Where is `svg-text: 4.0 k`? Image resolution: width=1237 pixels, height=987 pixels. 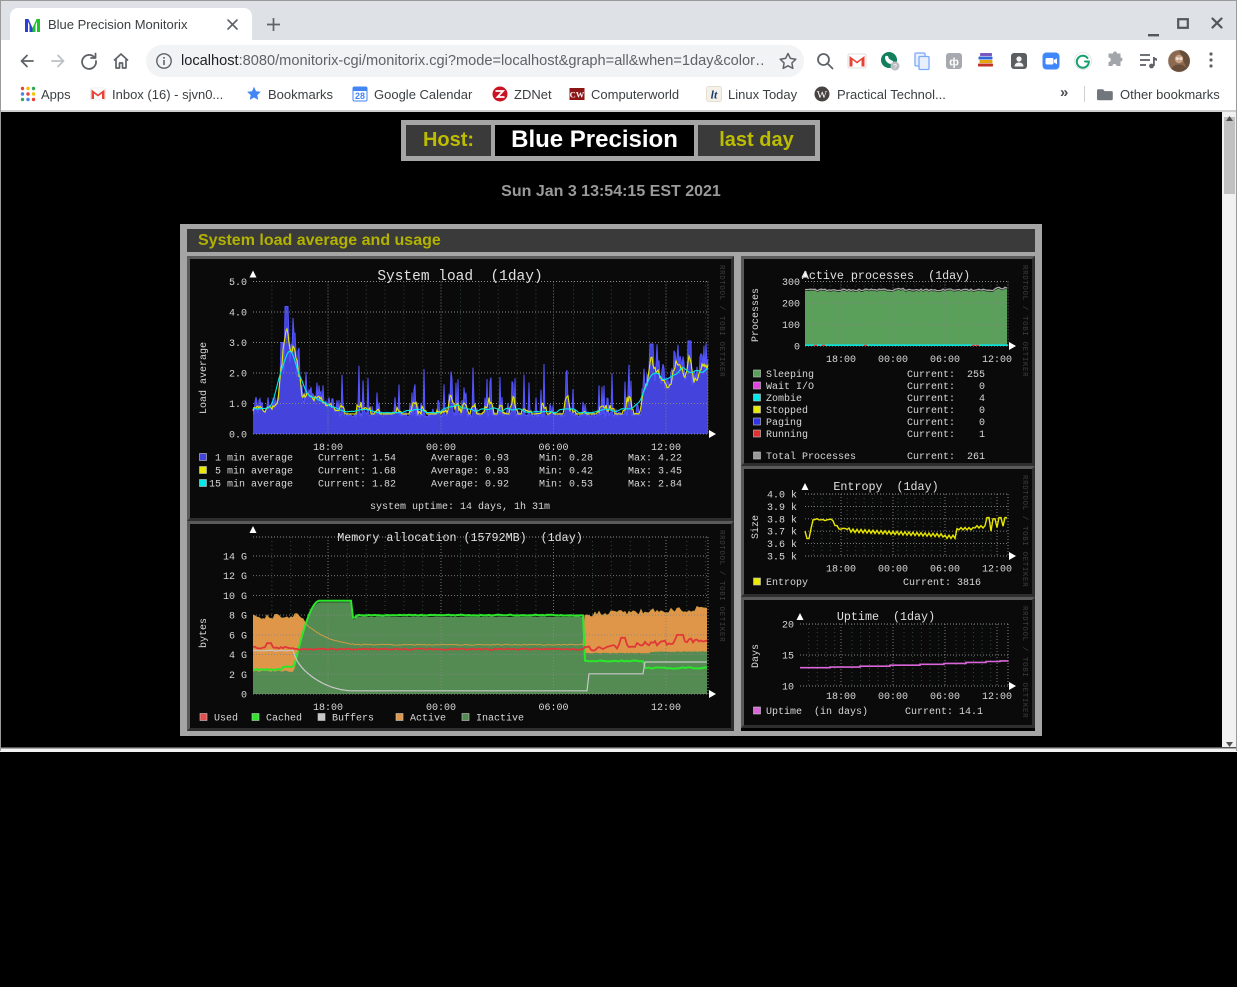 svg-text: 4.0 k is located at coordinates (782, 496).